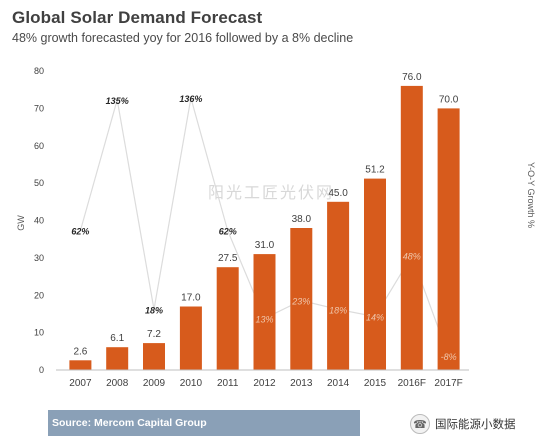 The width and height of the screenshot is (547, 440). I want to click on y-tick-label: 0, so click(41, 370).